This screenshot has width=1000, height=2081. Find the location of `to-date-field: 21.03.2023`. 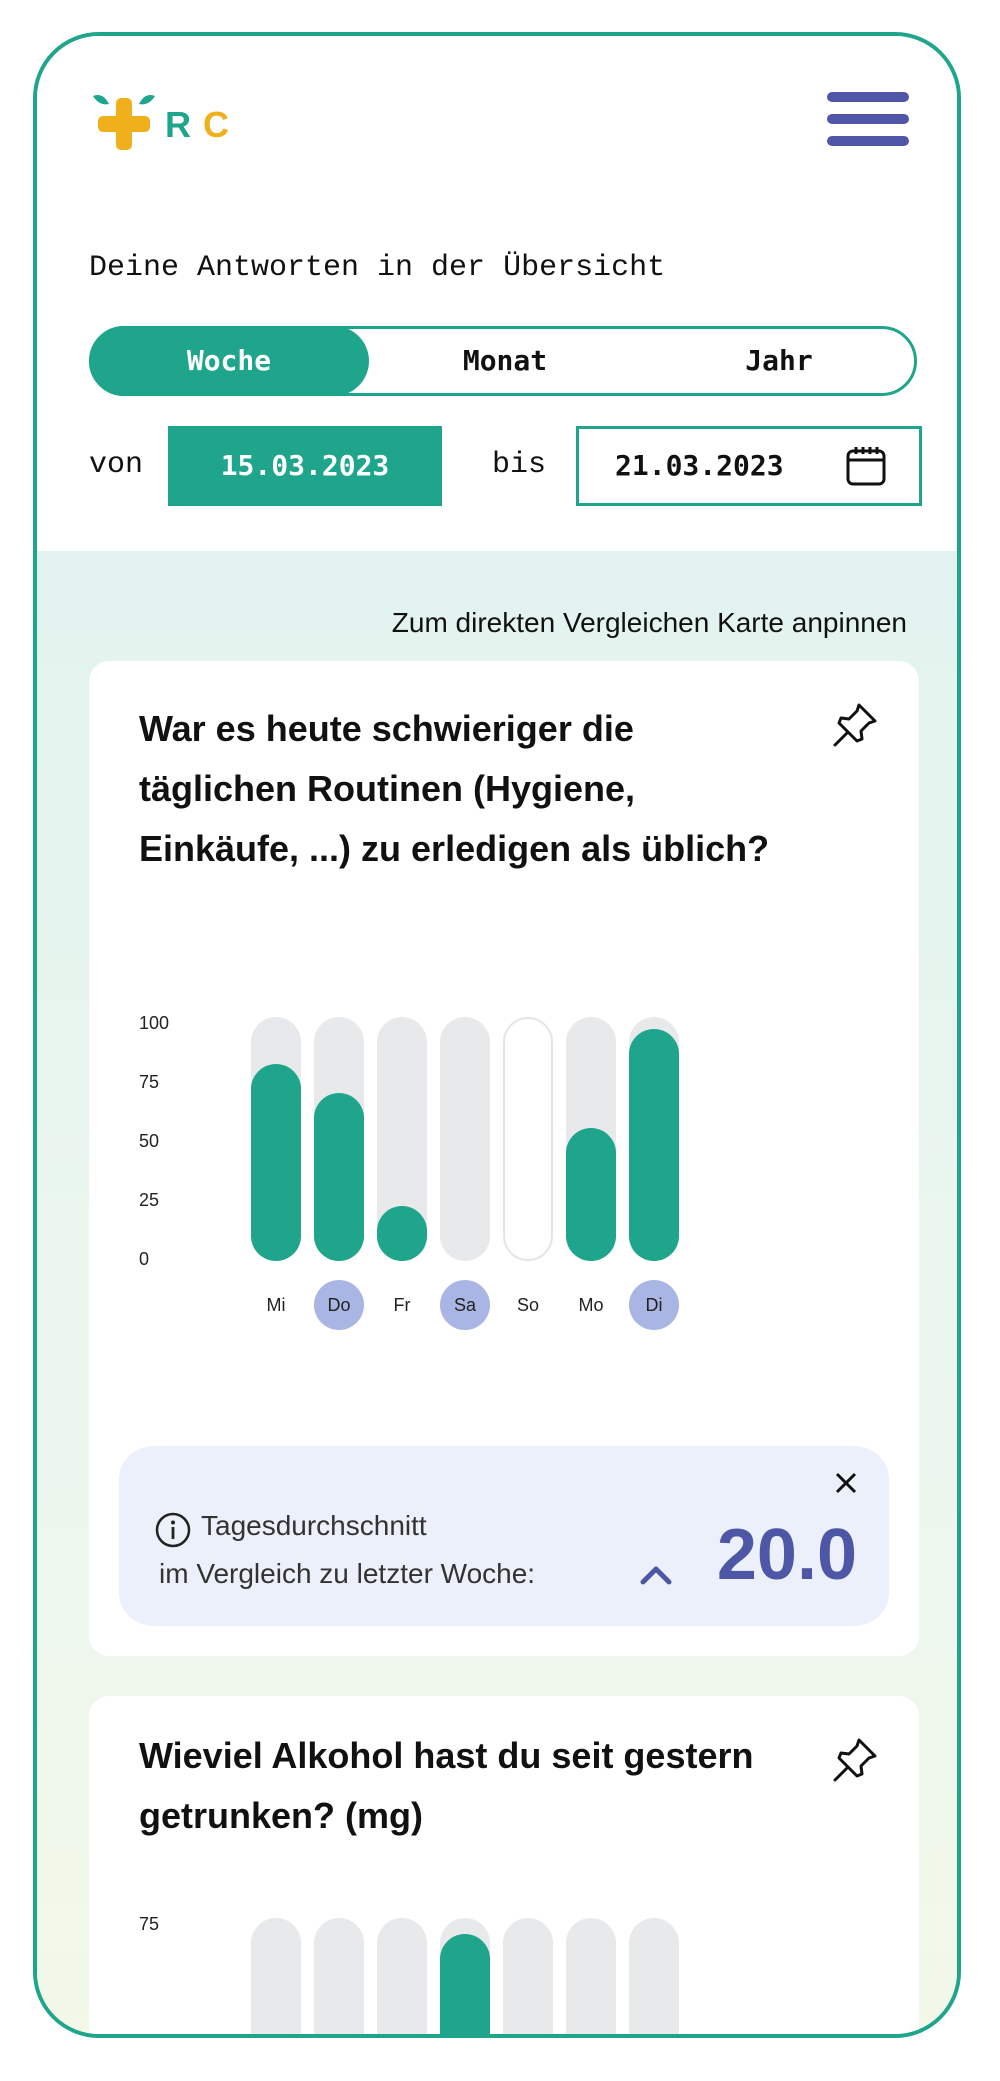

to-date-field: 21.03.2023 is located at coordinates (749, 466).